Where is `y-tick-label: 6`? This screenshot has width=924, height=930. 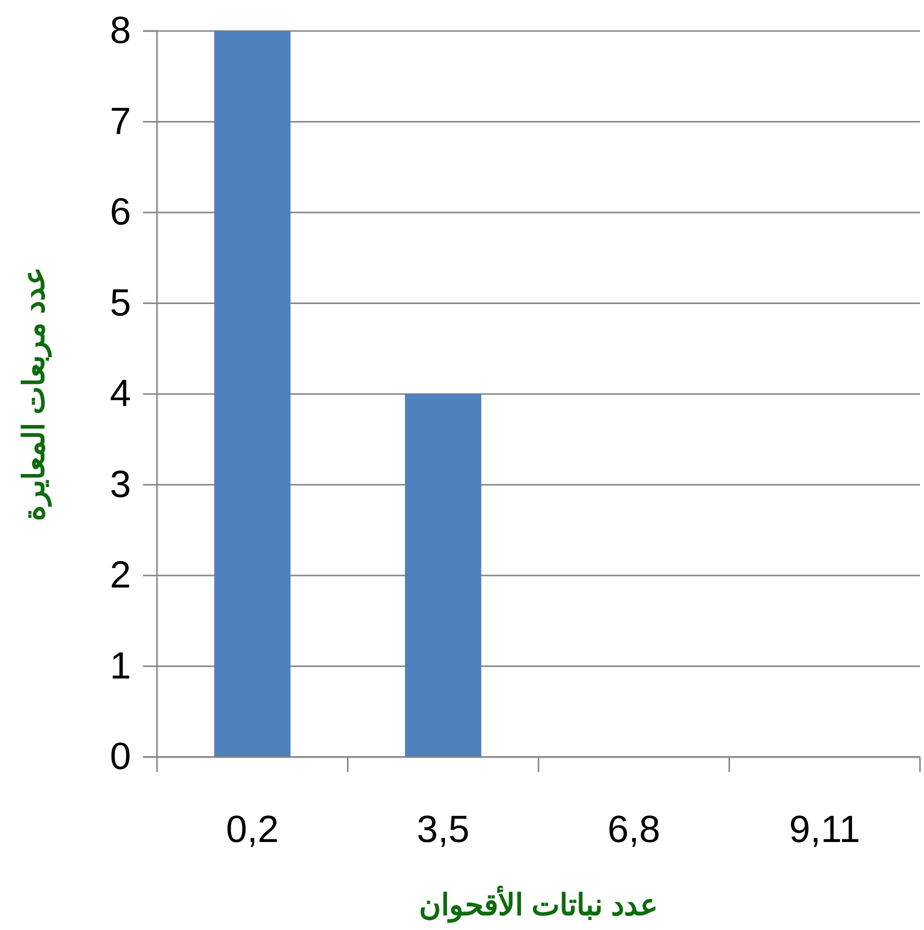 y-tick-label: 6 is located at coordinates (120, 213).